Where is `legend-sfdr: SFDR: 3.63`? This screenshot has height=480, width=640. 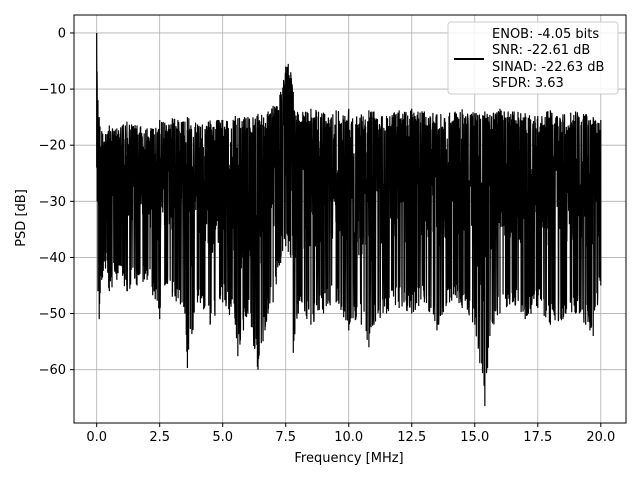 legend-sfdr: SFDR: 3.63 is located at coordinates (528, 83).